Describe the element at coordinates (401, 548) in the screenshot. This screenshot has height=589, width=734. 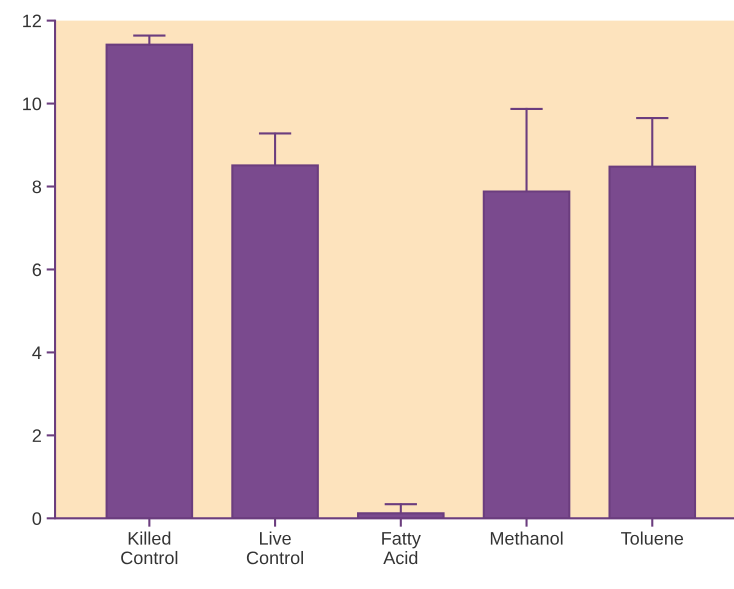
I see `x-tick-label: Fatty Acid` at that location.